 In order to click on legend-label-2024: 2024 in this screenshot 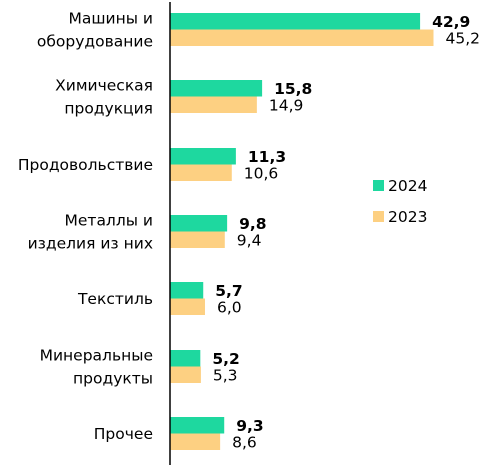, I will do `click(407, 186)`.